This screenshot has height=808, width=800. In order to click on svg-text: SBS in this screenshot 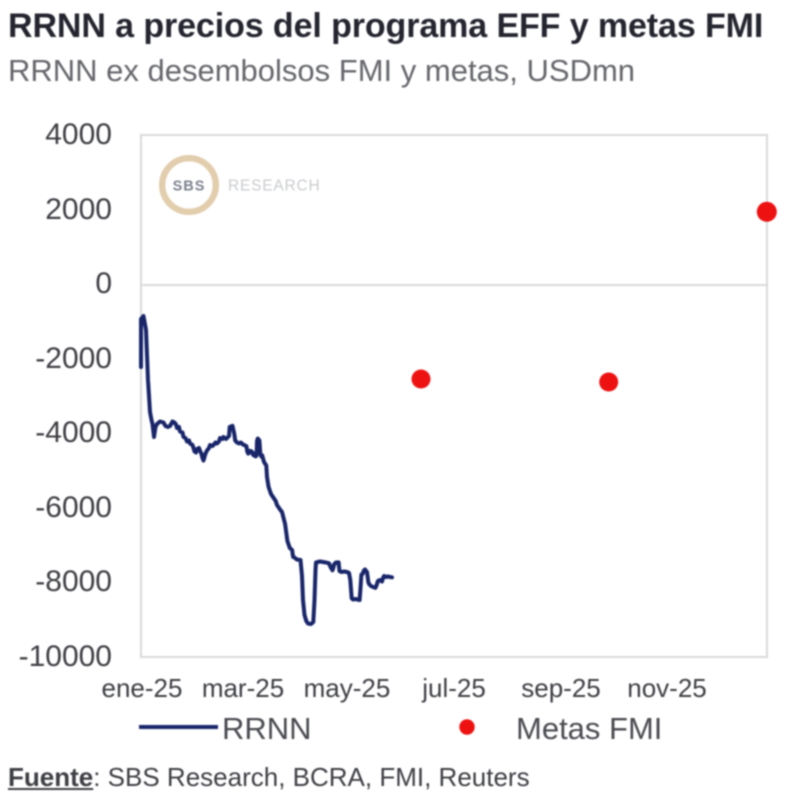, I will do `click(189, 187)`.